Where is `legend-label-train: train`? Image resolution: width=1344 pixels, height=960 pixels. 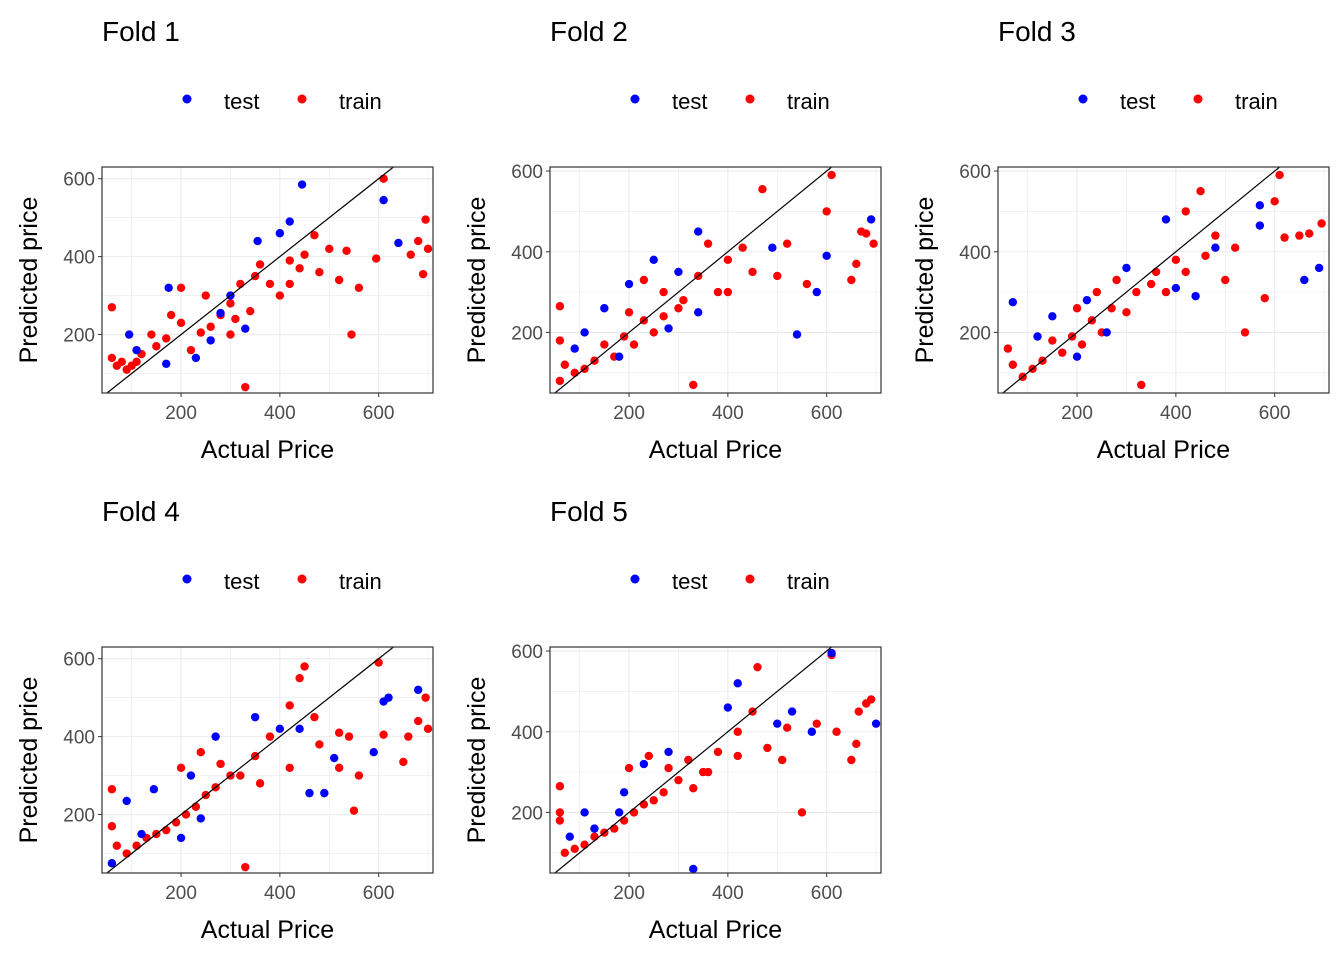 legend-label-train: train is located at coordinates (808, 581).